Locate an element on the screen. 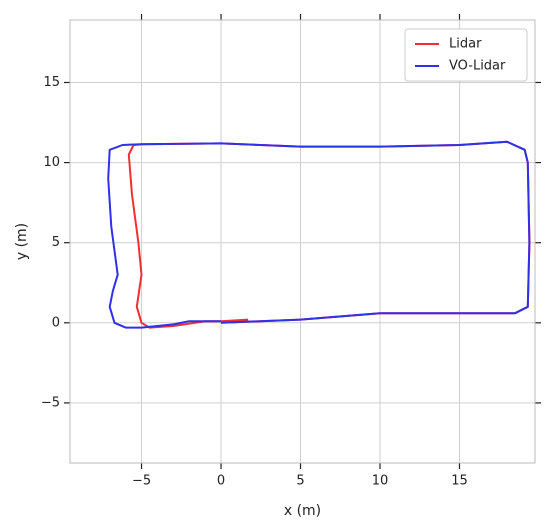 The height and width of the screenshot is (524, 550). y-tick-label: 15 is located at coordinates (51, 82).